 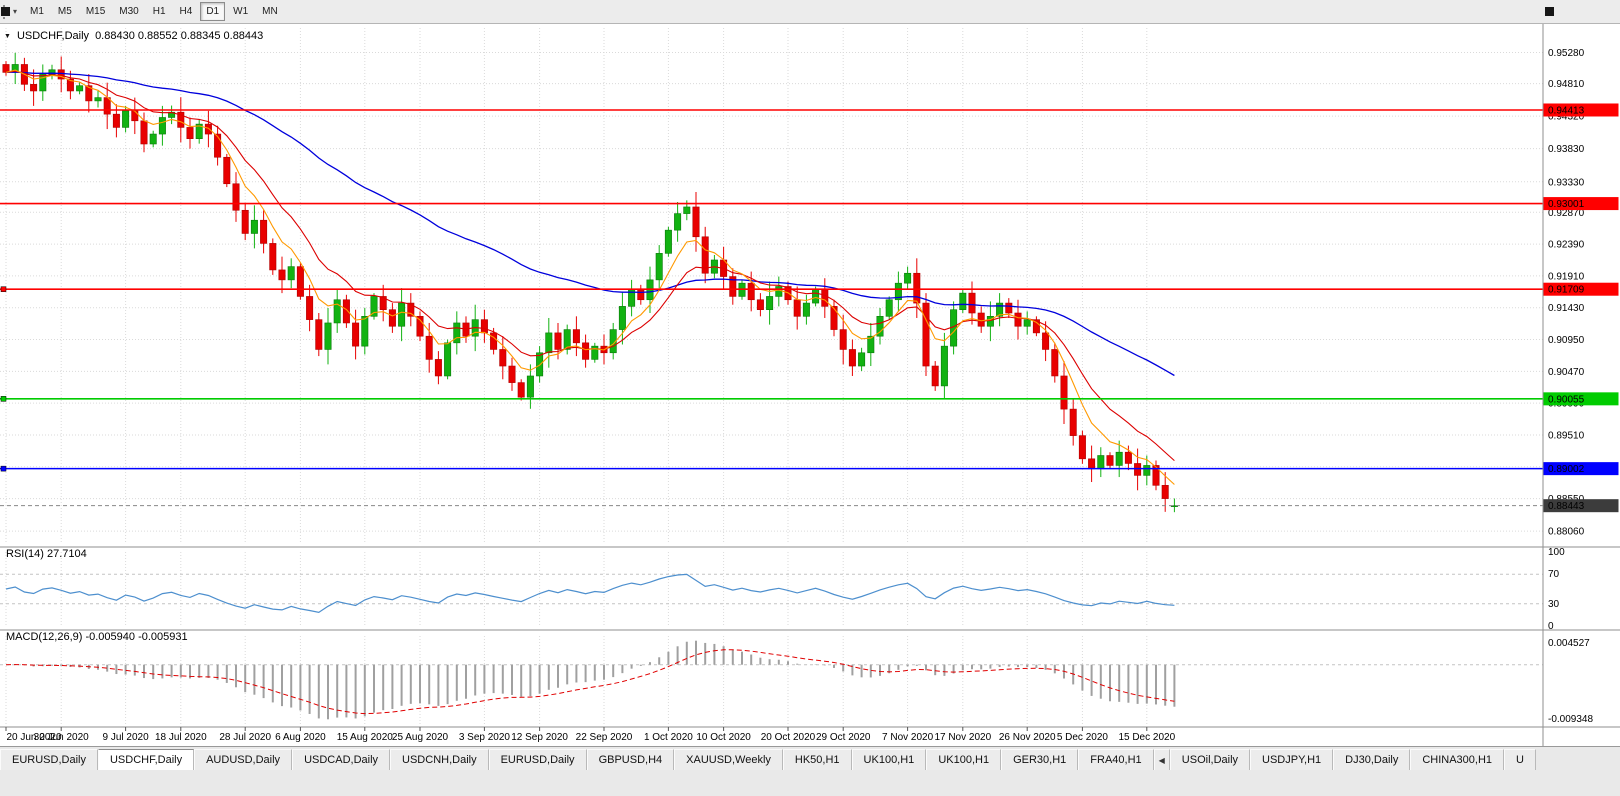 I want to click on date-axis-label: 20 Jun 2020, so click(x=33, y=737).